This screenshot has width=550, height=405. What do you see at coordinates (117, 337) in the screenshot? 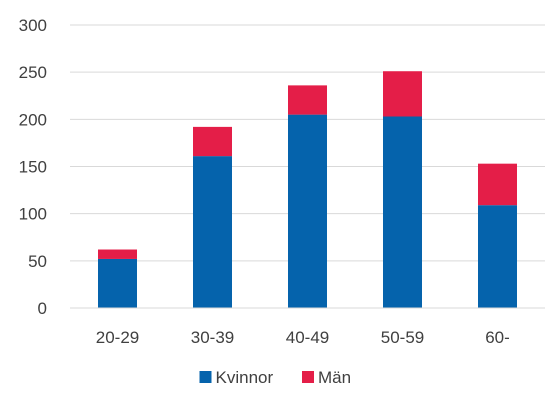
I see `x-tick-label: 20-29` at bounding box center [117, 337].